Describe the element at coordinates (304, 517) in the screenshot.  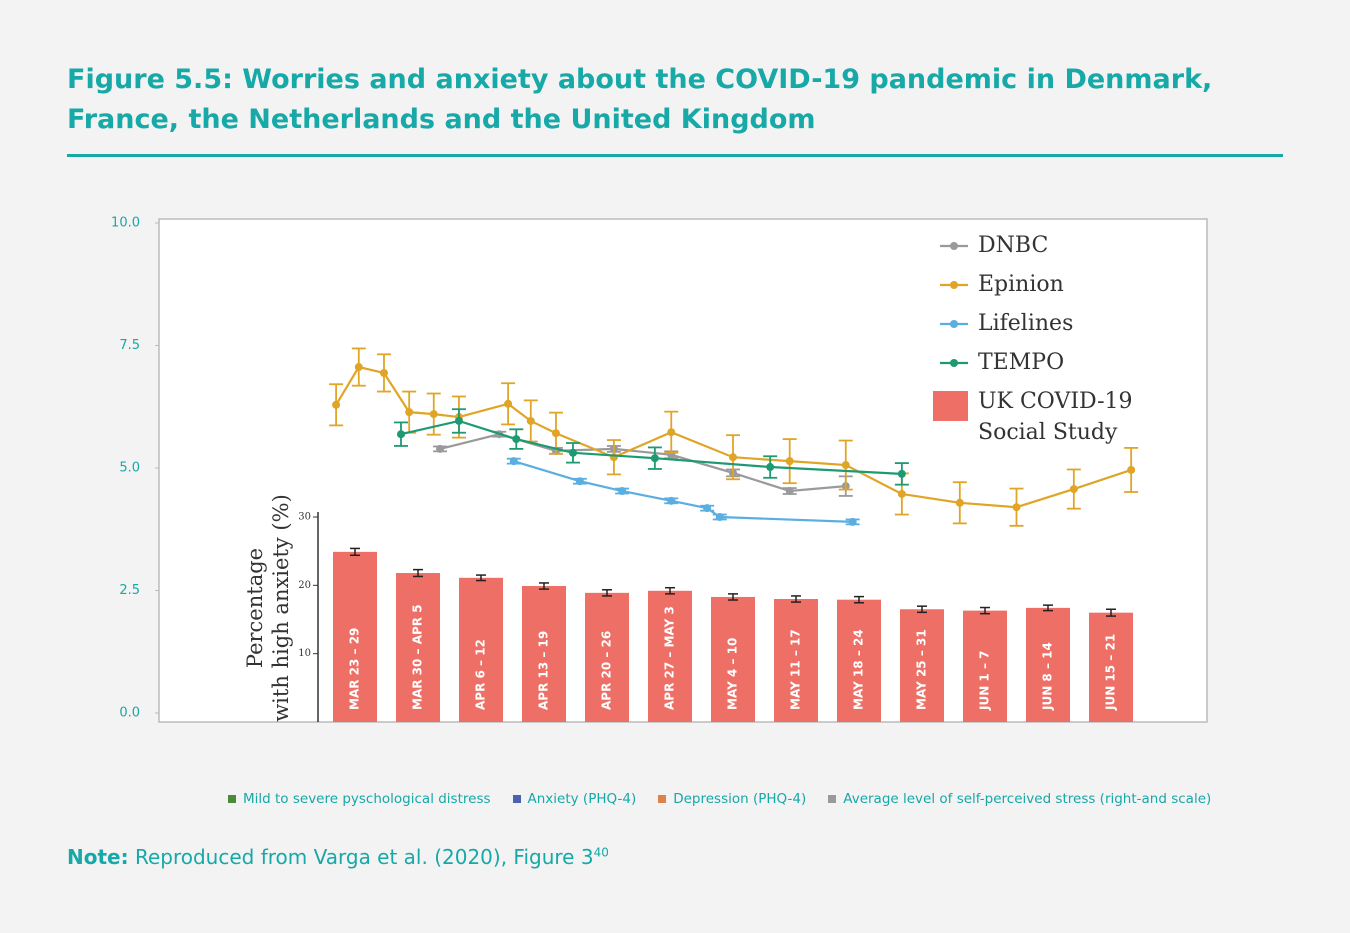
I see `y2-tick-label: 30` at that location.